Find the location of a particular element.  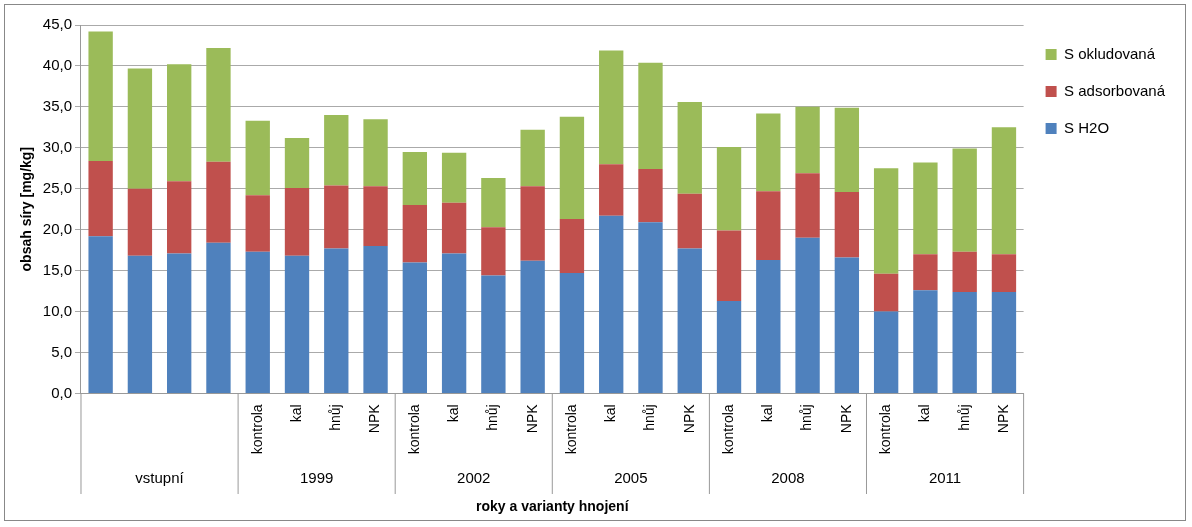

text: 2011 is located at coordinates (945, 478).